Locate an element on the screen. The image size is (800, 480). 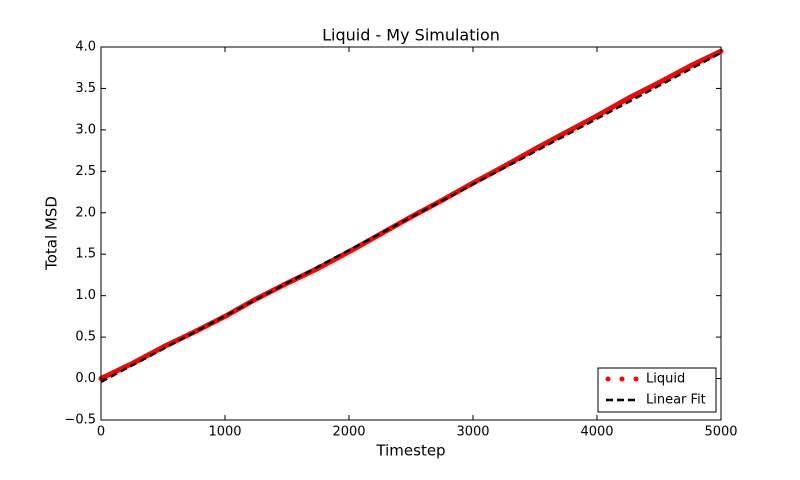
x-axis-label: Timestep is located at coordinates (410, 451).